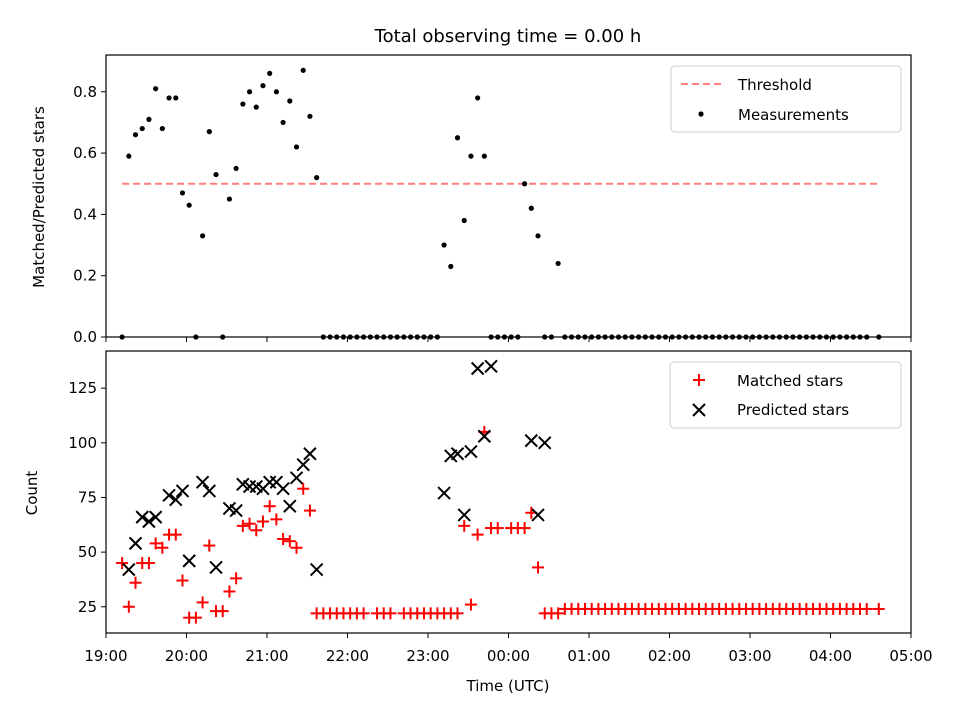  What do you see at coordinates (508, 656) in the screenshot?
I see `x-tick-label: 00:00` at bounding box center [508, 656].